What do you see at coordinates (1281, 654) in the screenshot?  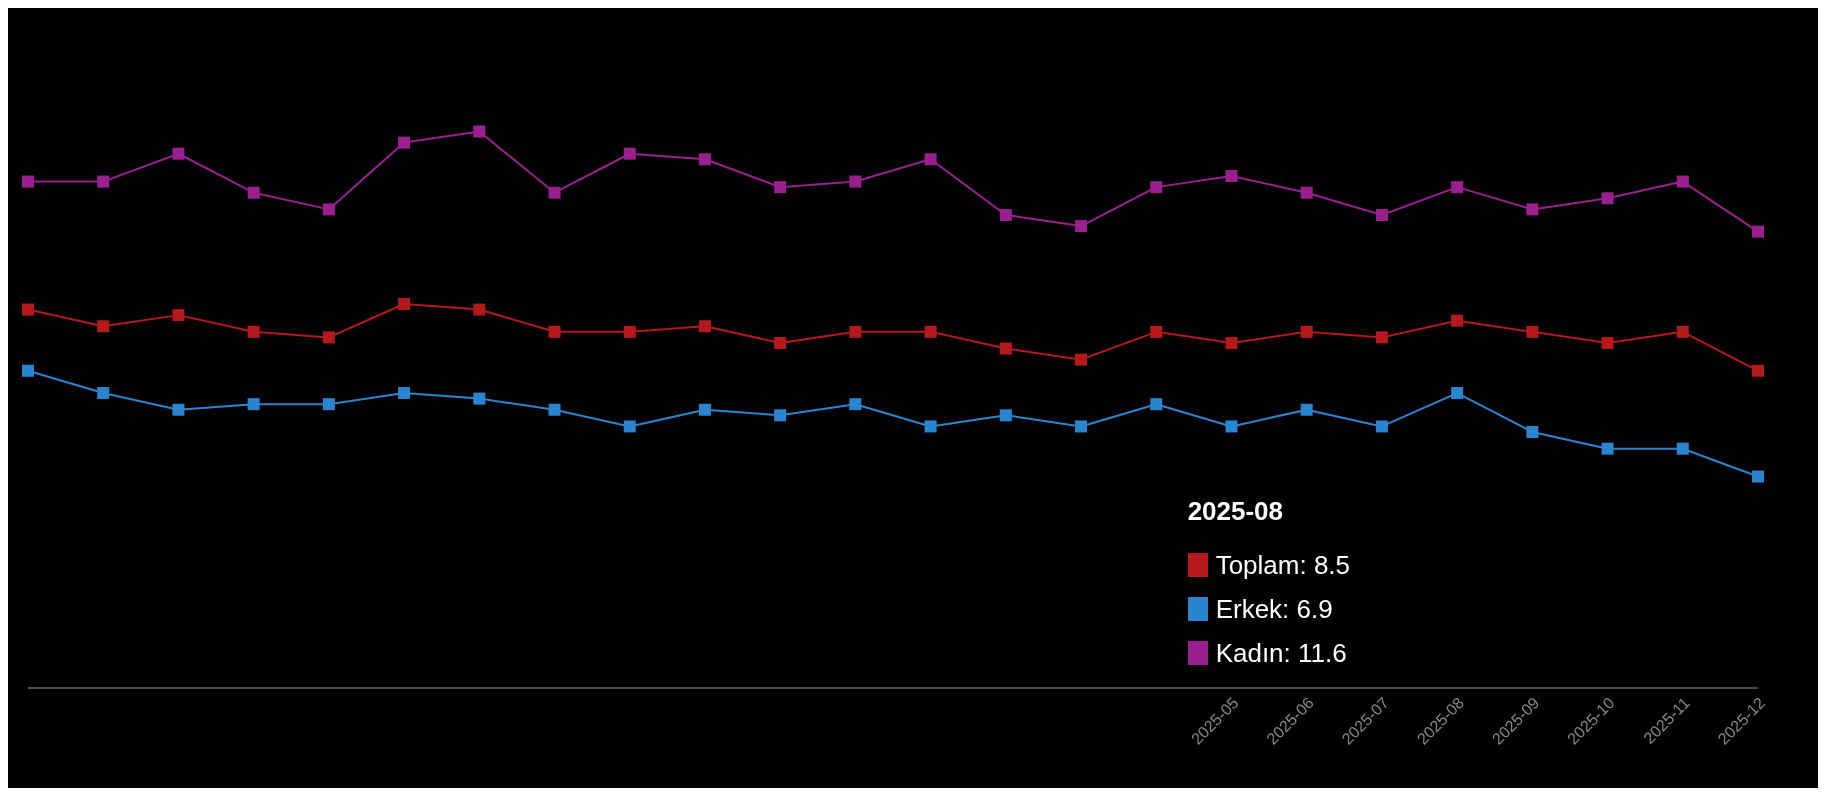 I see `annotation: Kadın: 11.6` at bounding box center [1281, 654].